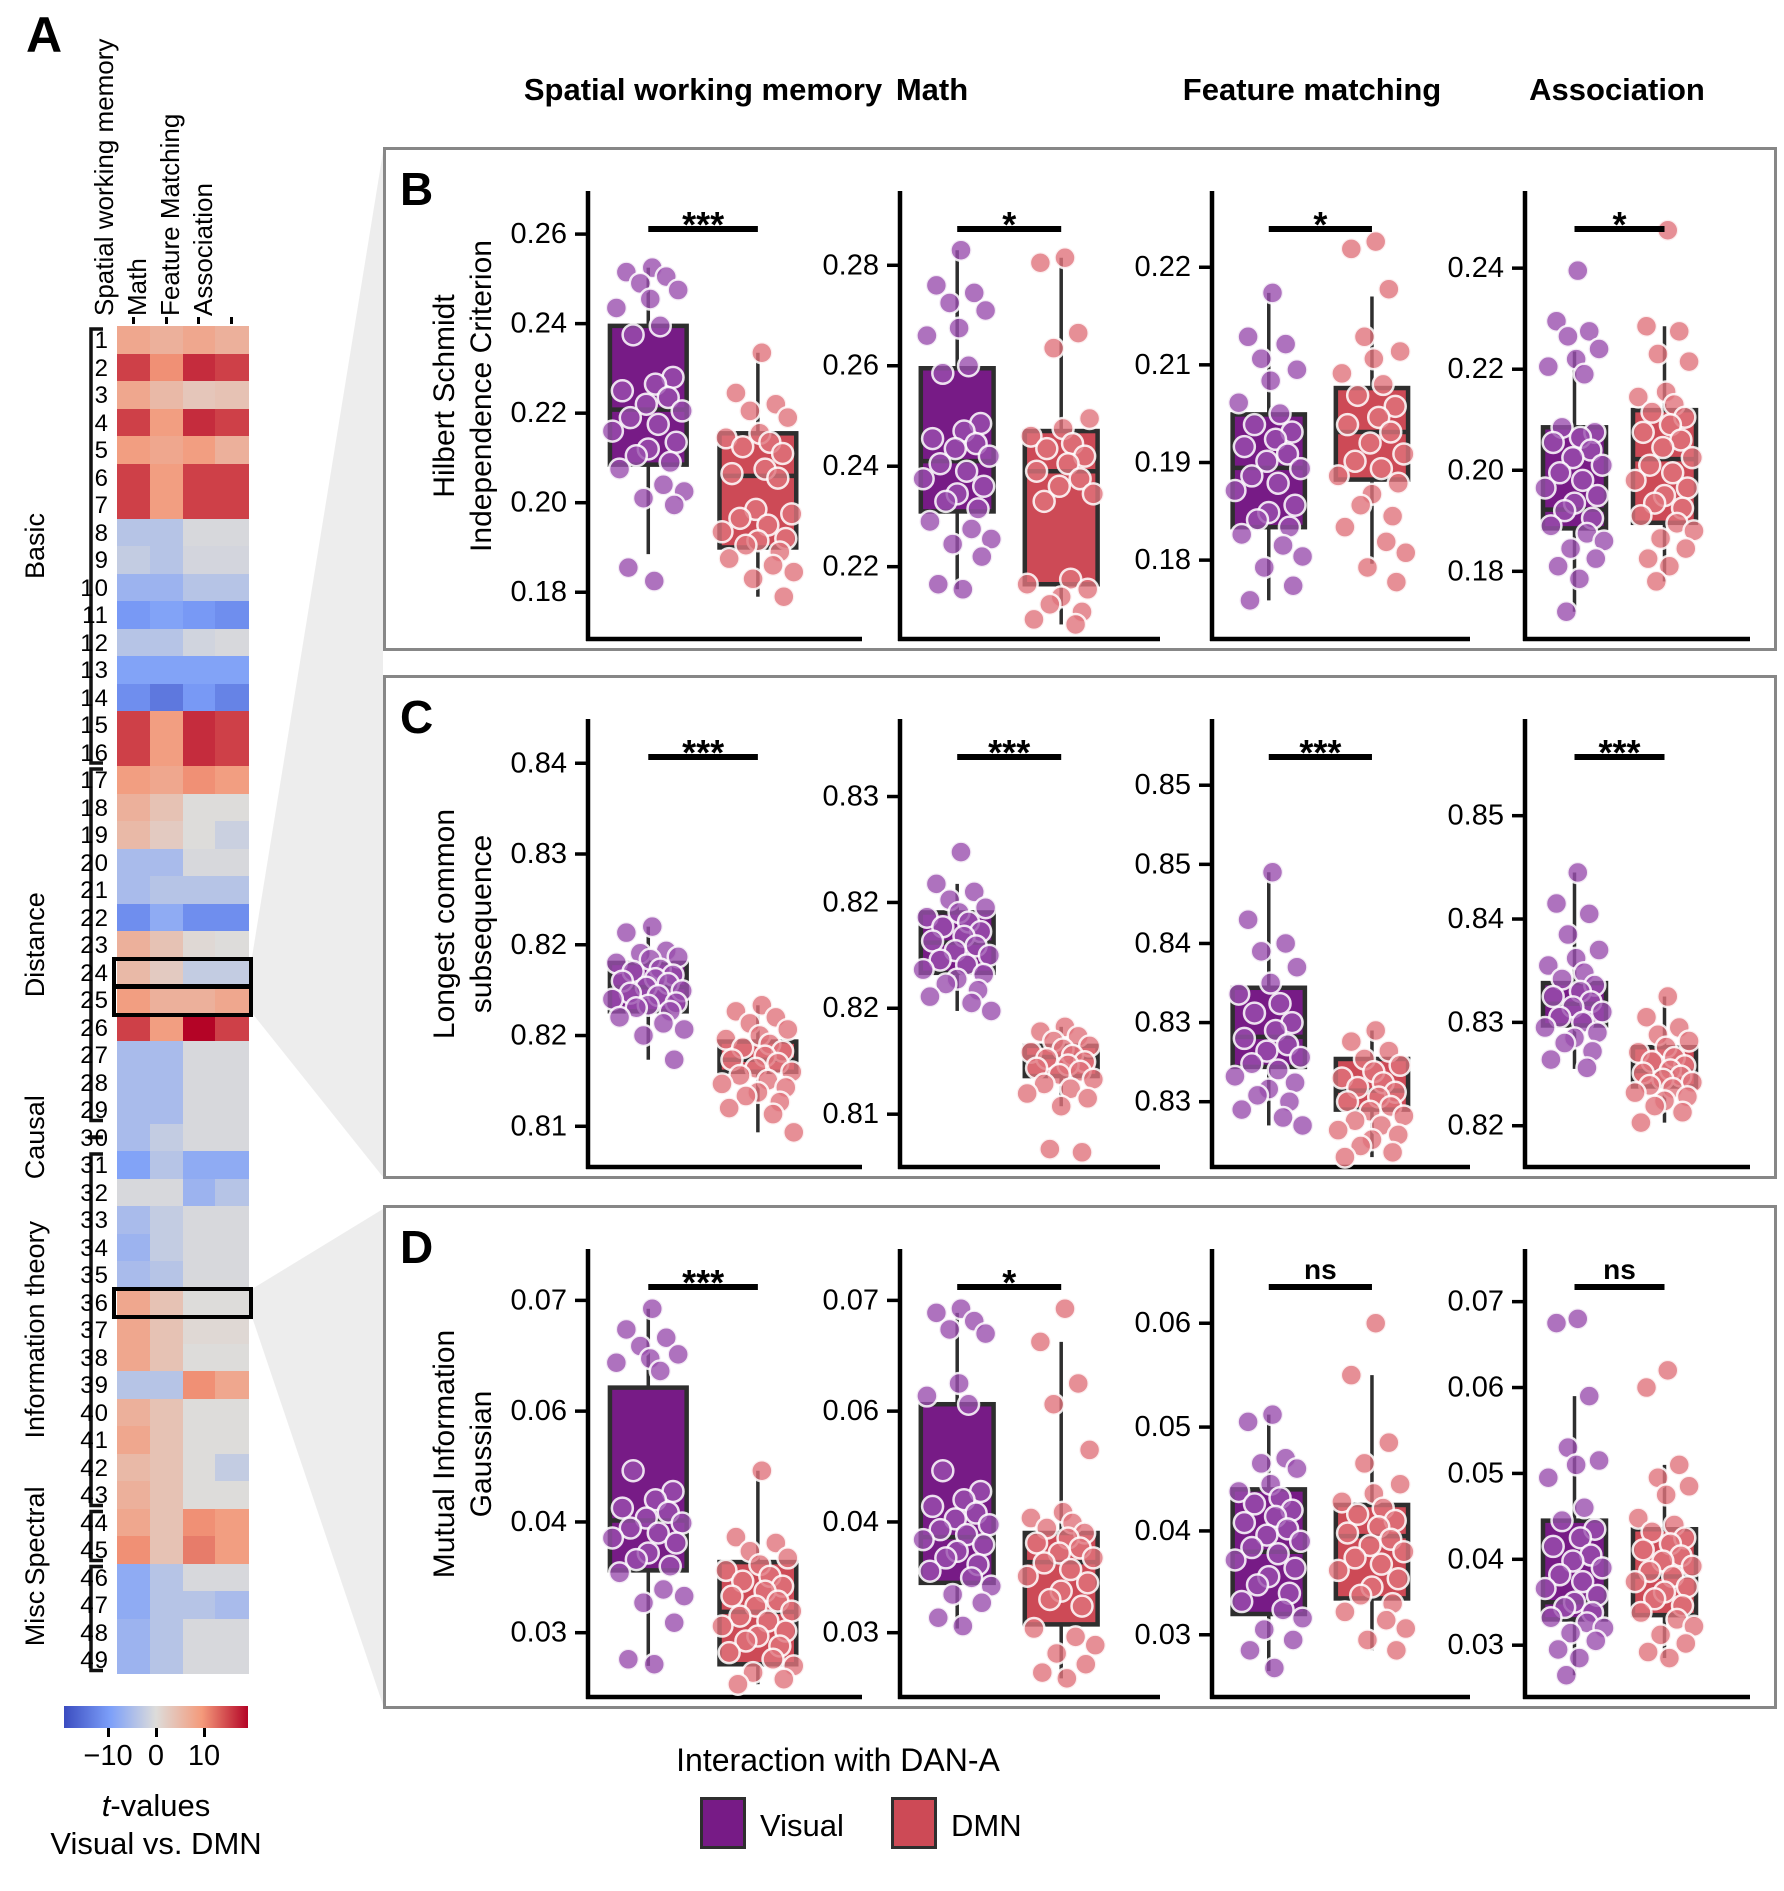 This screenshot has width=1784, height=1891. I want to click on panel-c-ylabel: Longest common subsequence, so click(463, 924).